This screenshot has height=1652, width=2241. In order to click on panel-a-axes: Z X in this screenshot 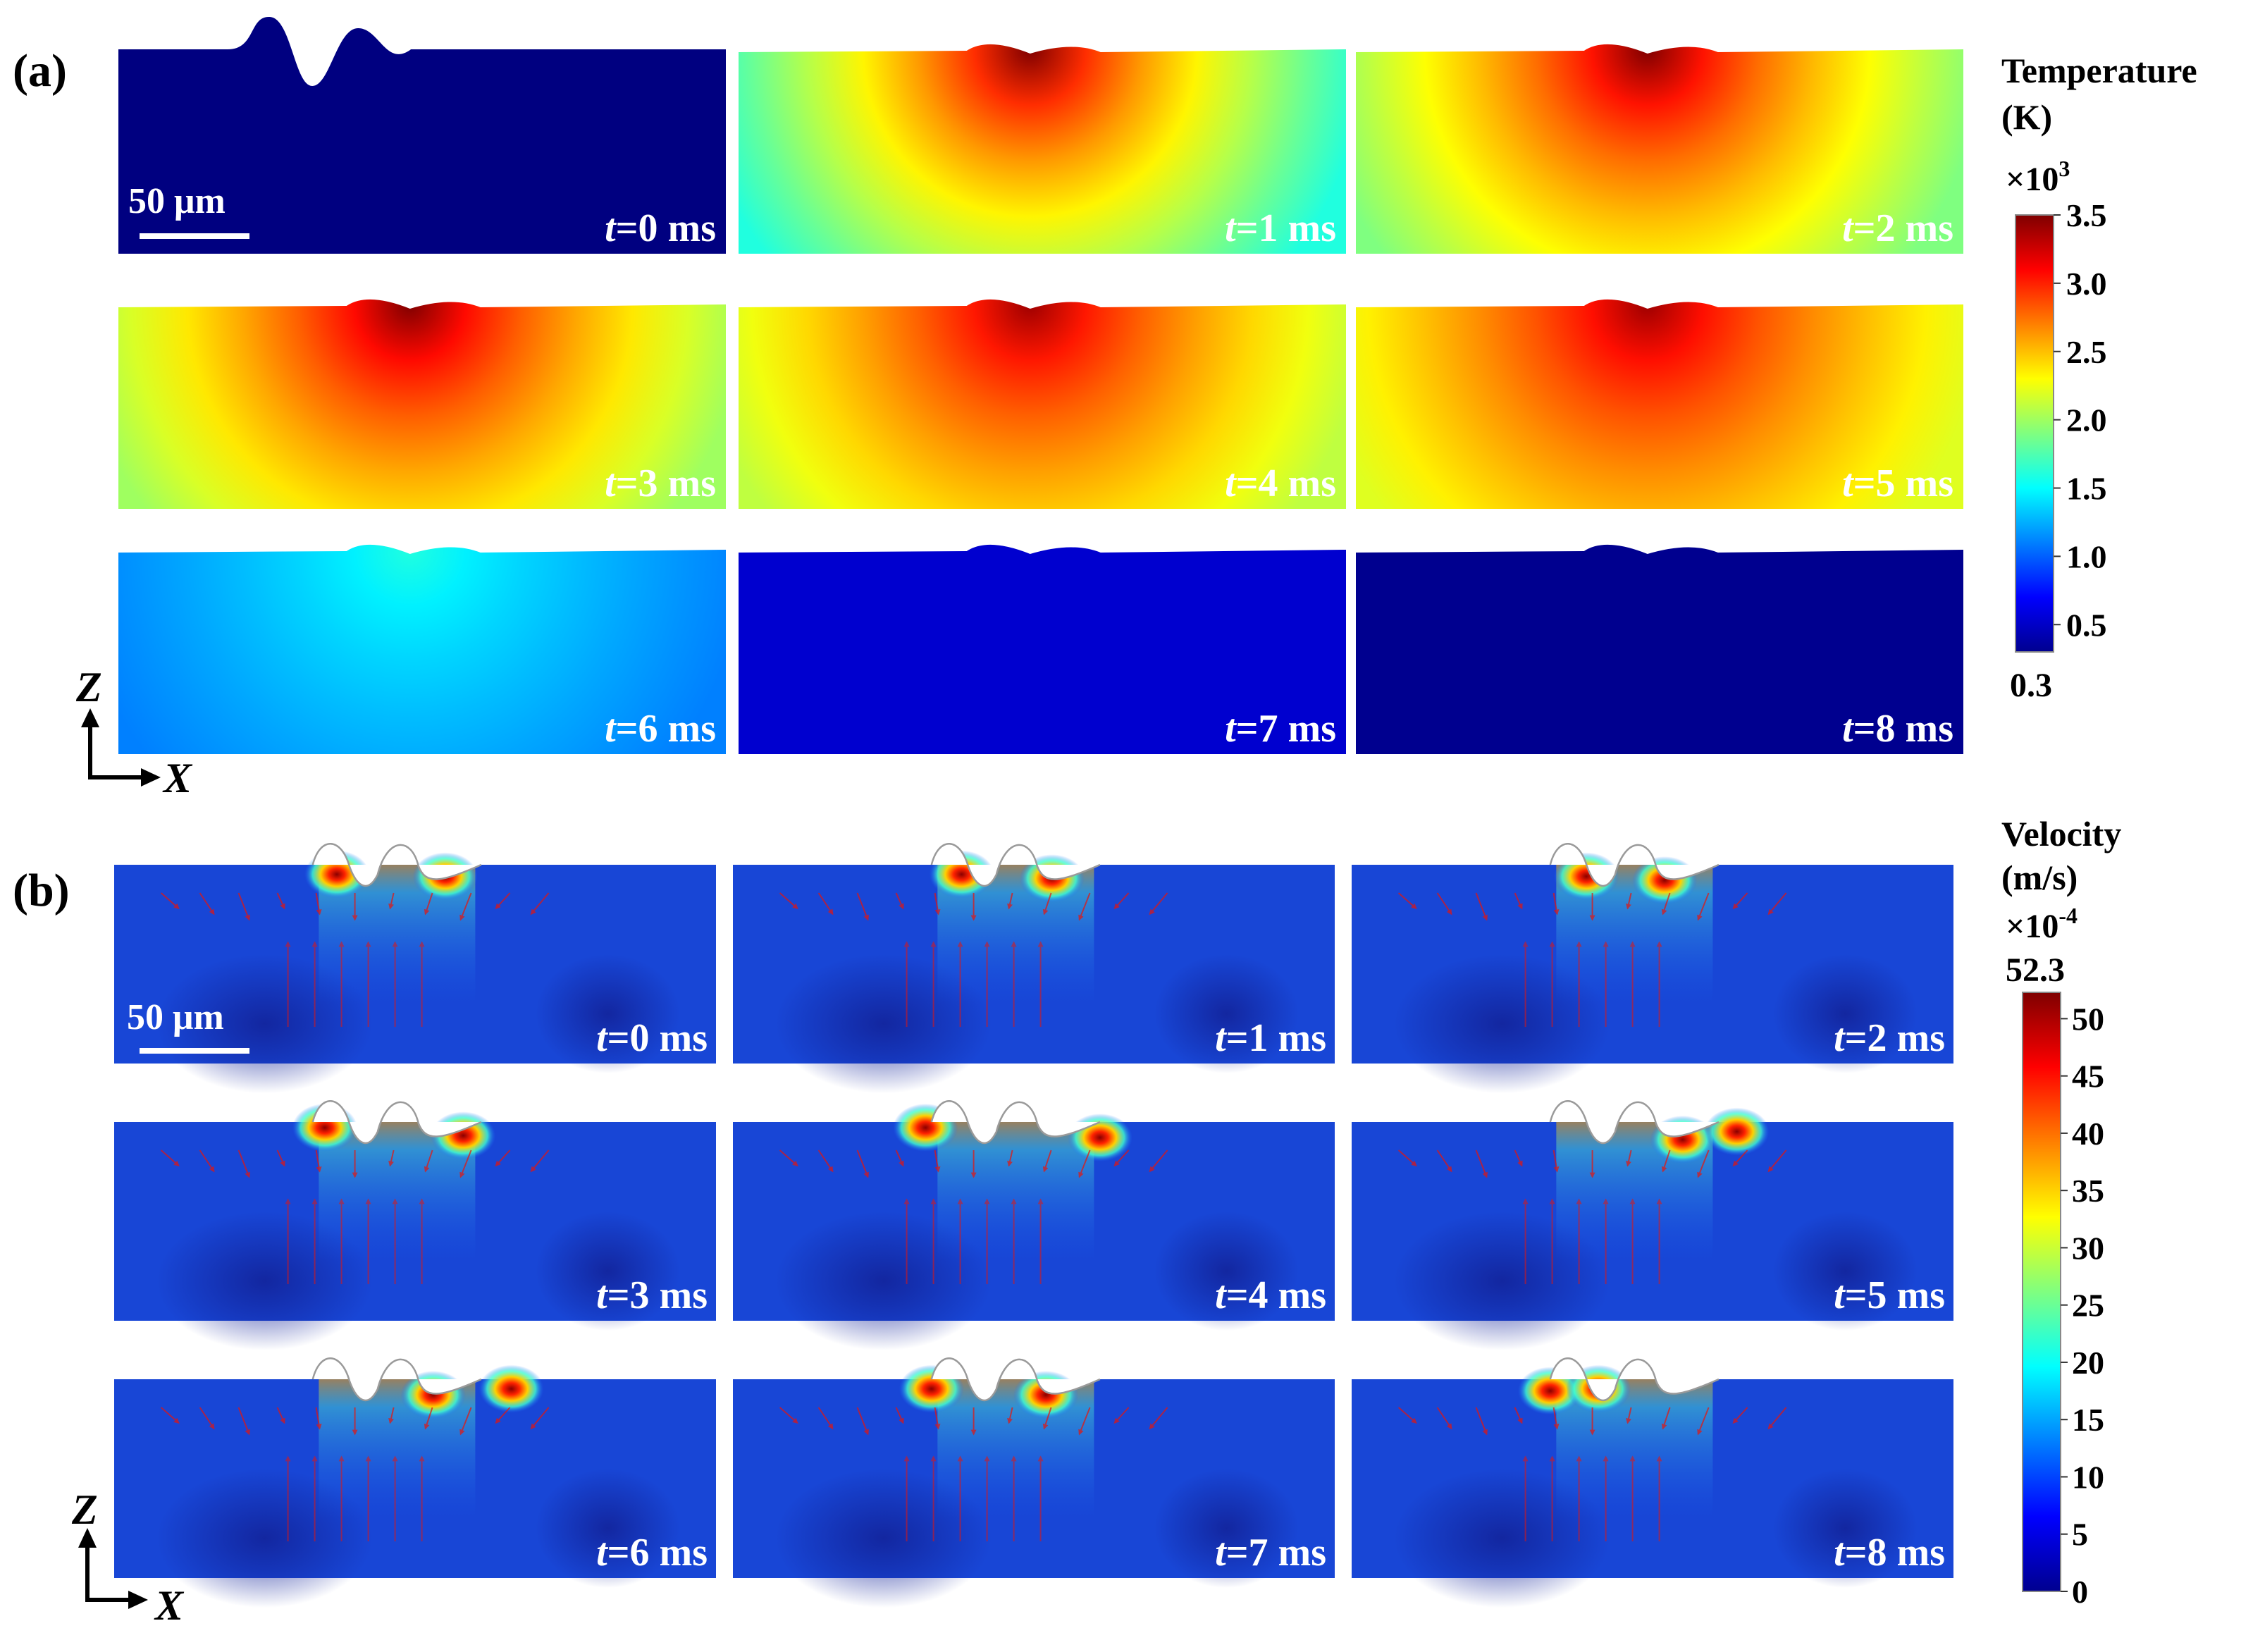, I will do `click(134, 732)`.